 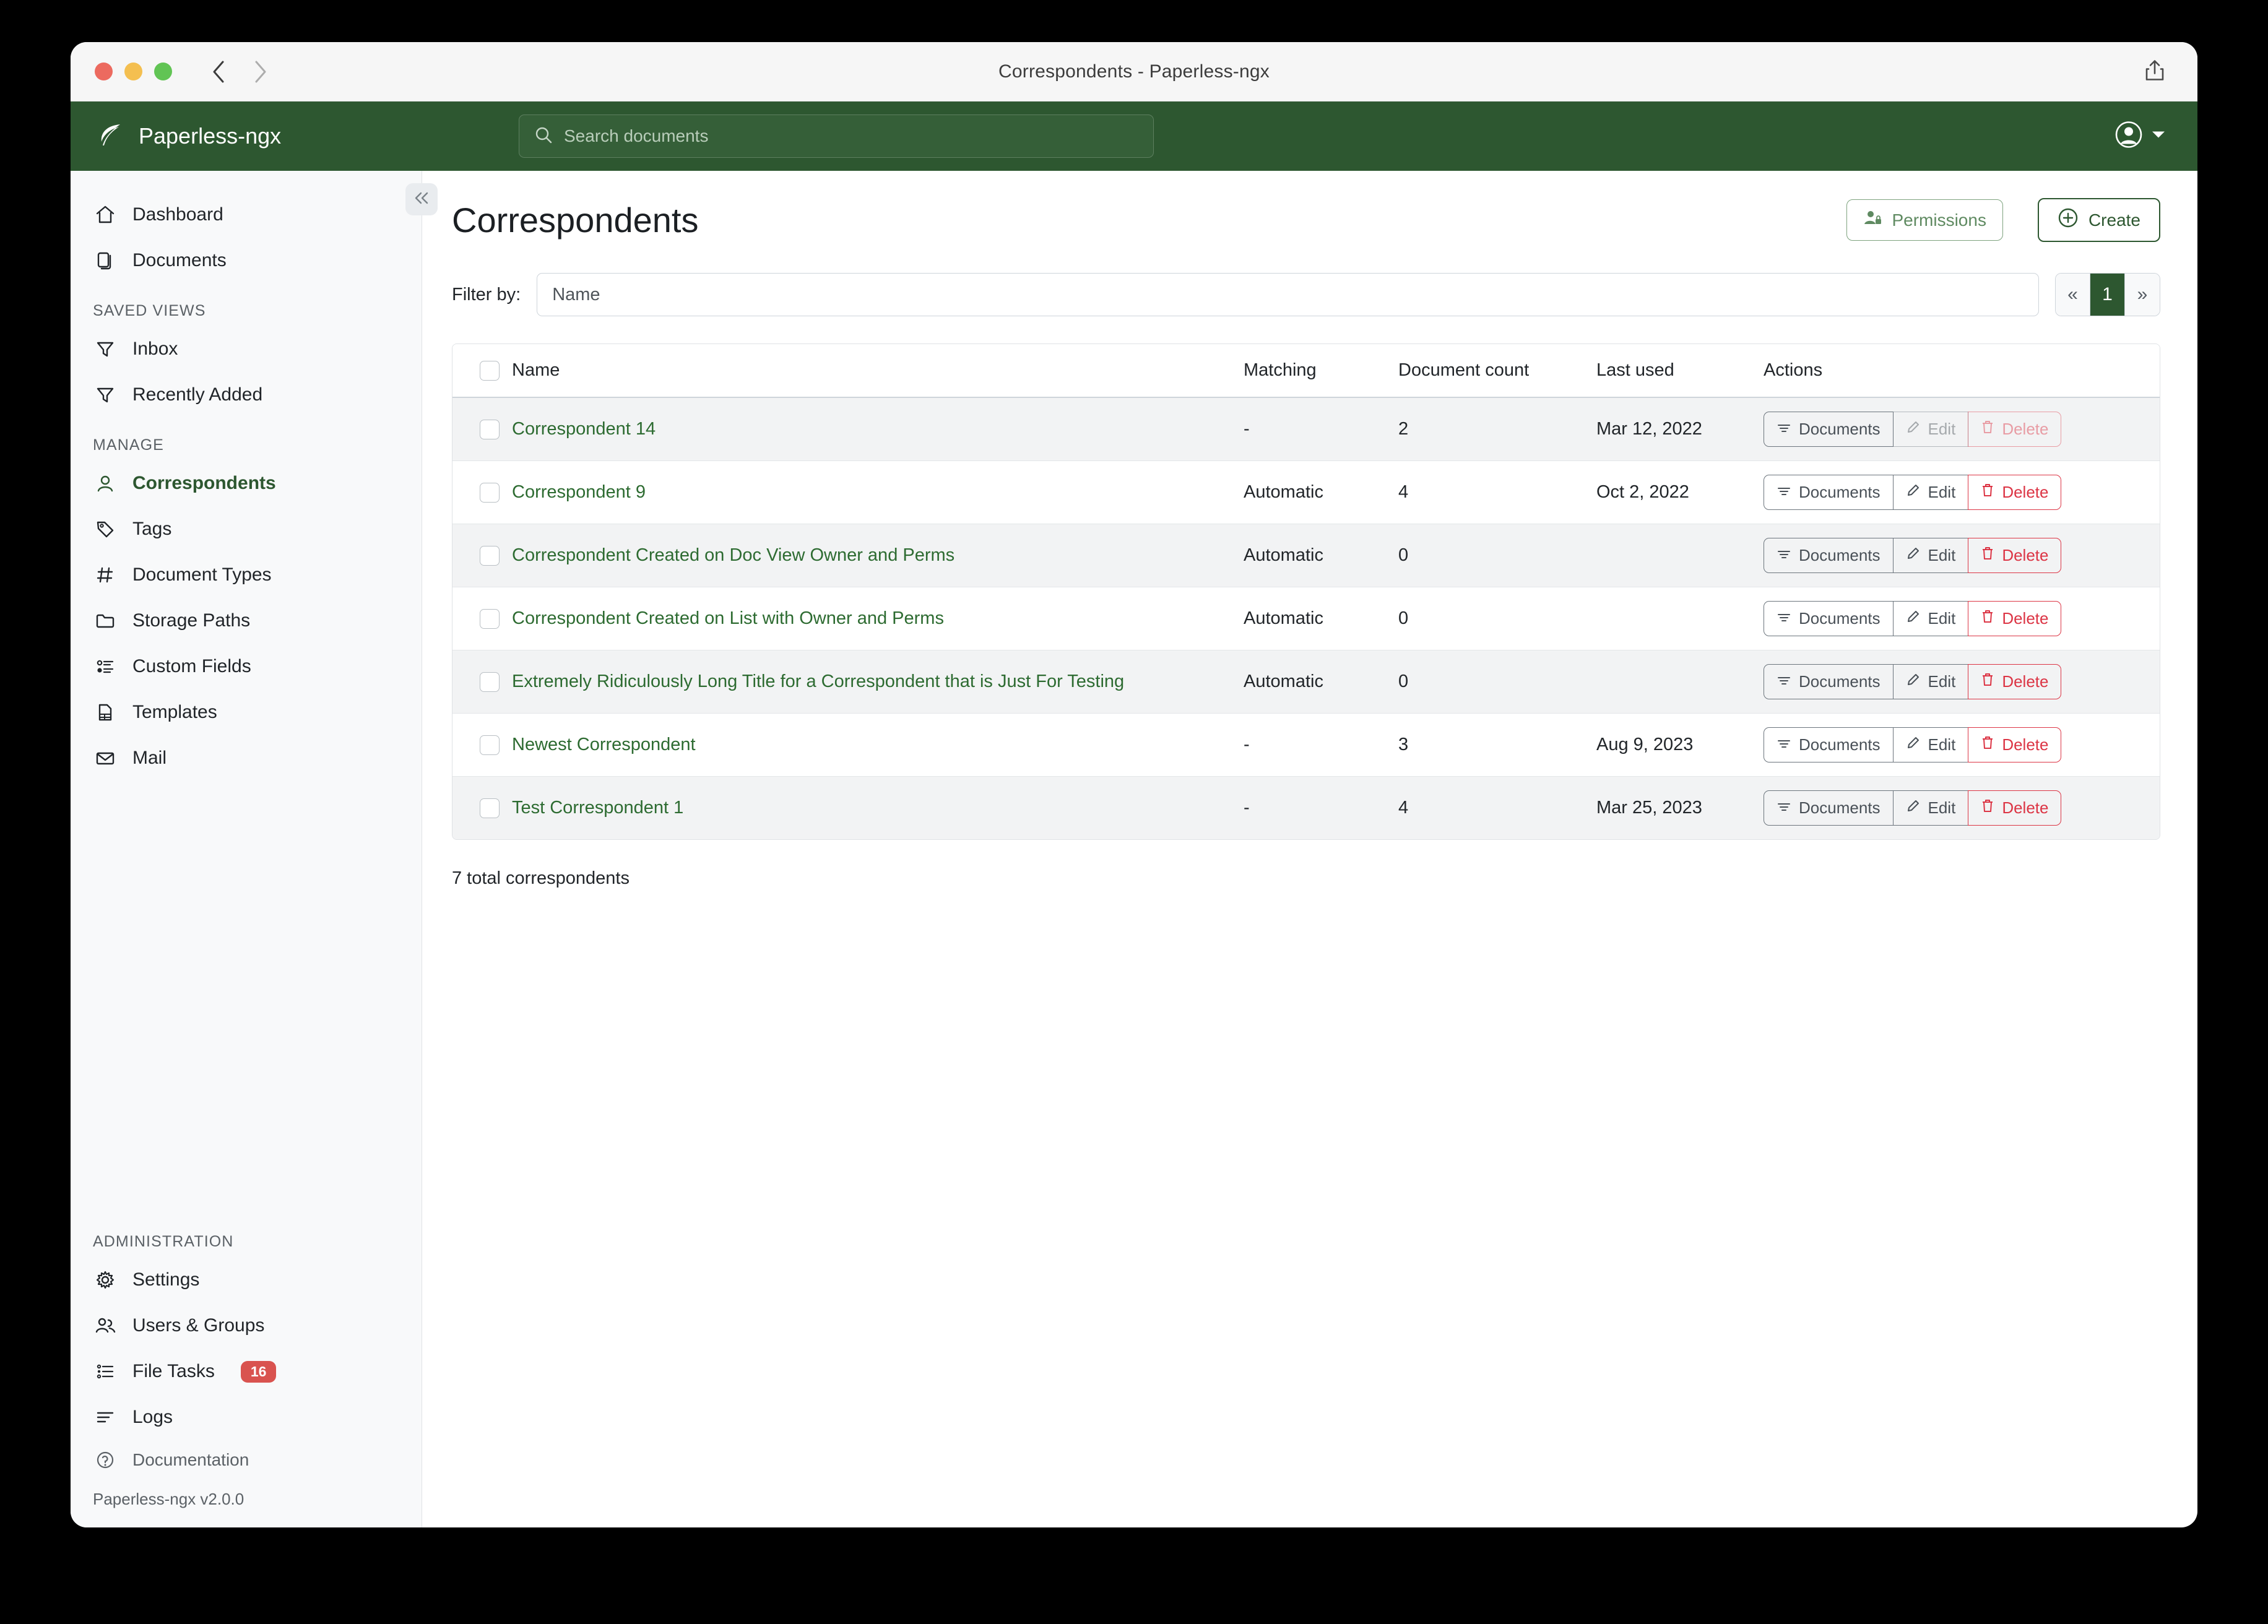 What do you see at coordinates (851, 136) in the screenshot?
I see `search-input` at bounding box center [851, 136].